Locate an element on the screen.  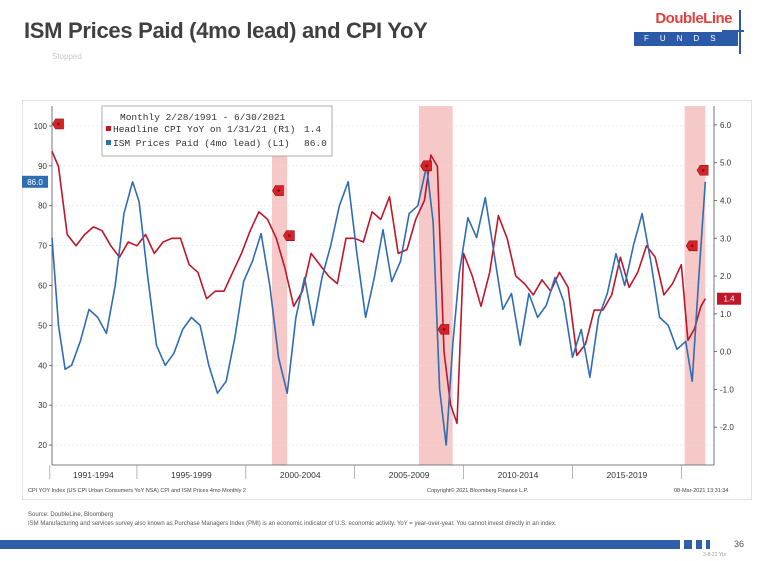
legend-box is located at coordinates (217, 131).